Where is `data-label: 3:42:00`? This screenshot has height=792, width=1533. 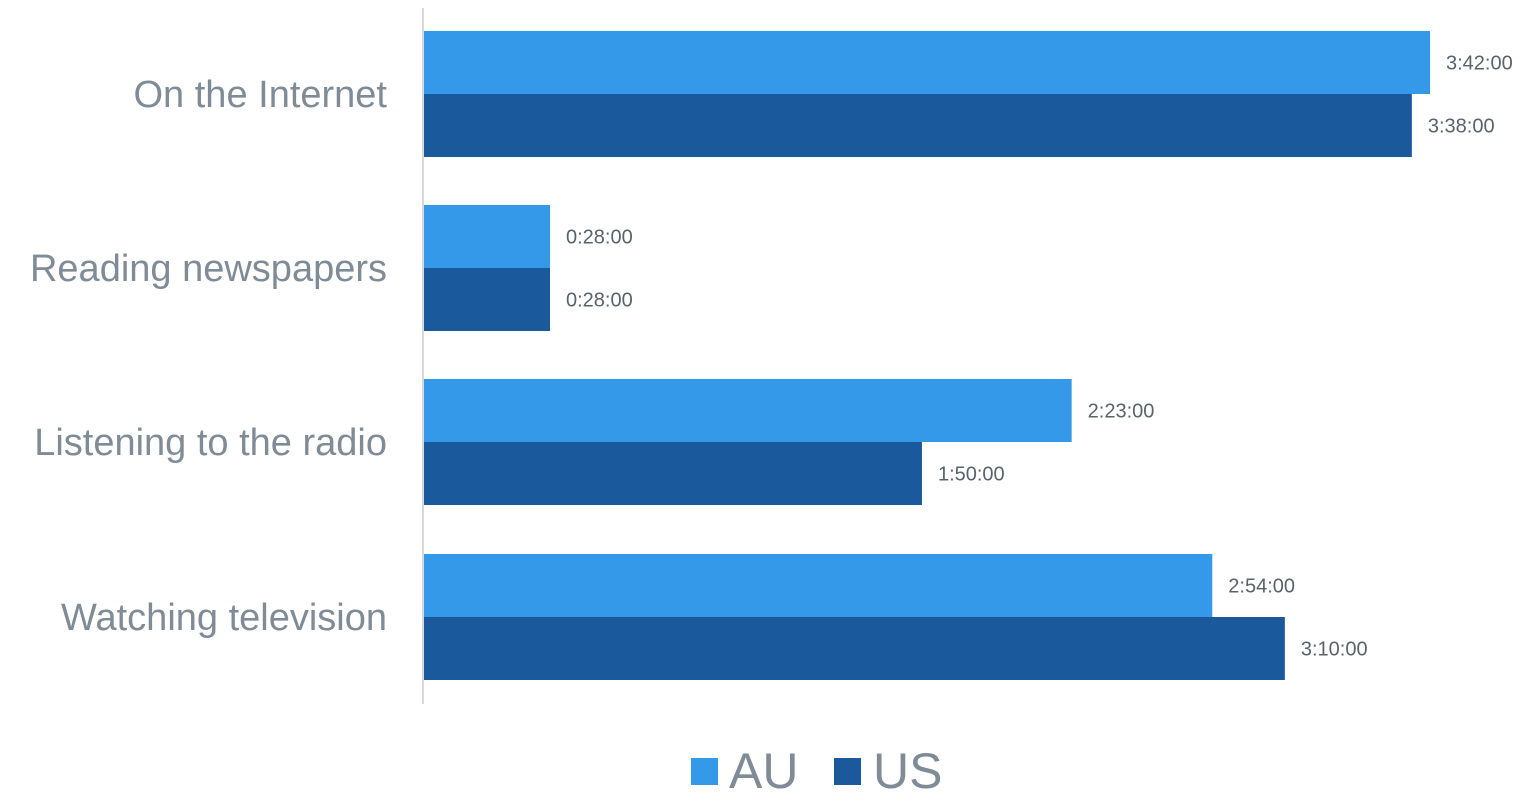
data-label: 3:42:00 is located at coordinates (1479, 64).